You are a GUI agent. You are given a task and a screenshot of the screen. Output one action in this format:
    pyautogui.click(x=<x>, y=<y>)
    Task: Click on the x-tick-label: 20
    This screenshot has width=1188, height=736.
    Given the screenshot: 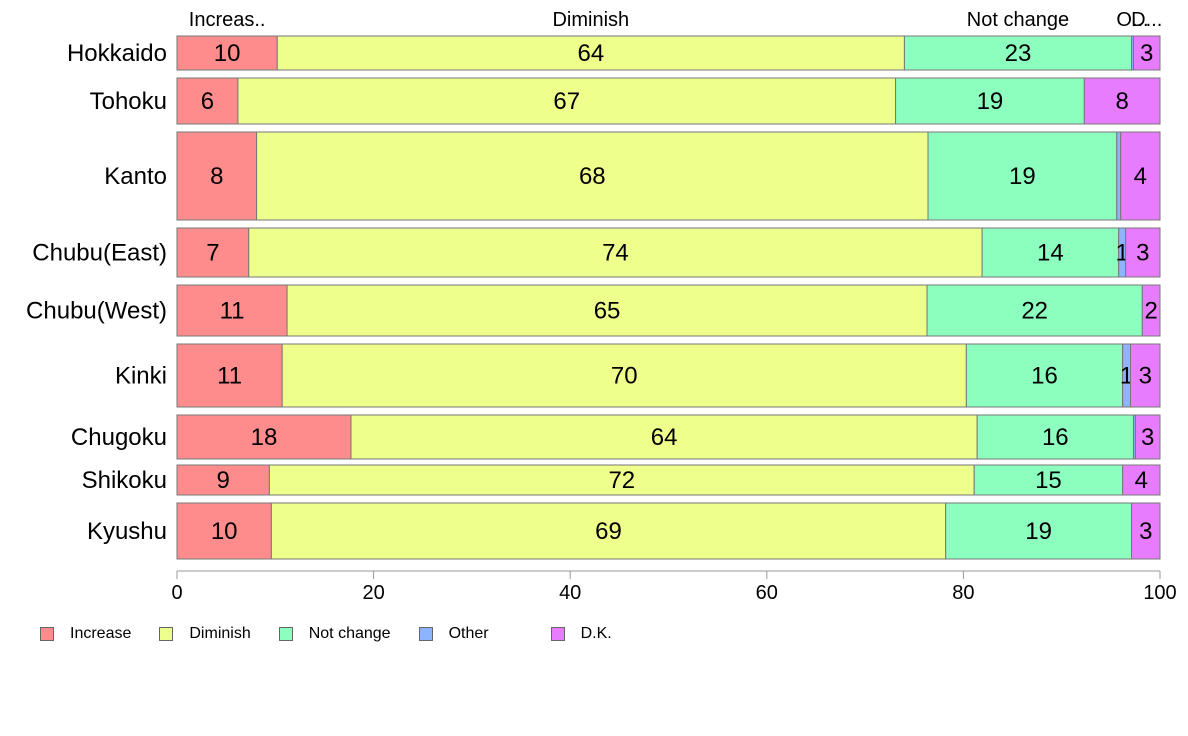 What is the action you would take?
    pyautogui.click(x=373, y=593)
    